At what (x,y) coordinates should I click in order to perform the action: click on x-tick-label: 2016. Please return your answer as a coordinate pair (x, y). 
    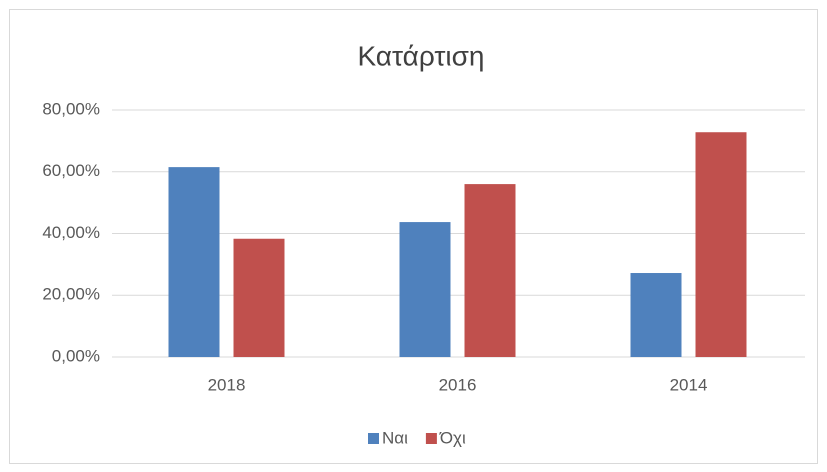
    Looking at the image, I should click on (458, 384).